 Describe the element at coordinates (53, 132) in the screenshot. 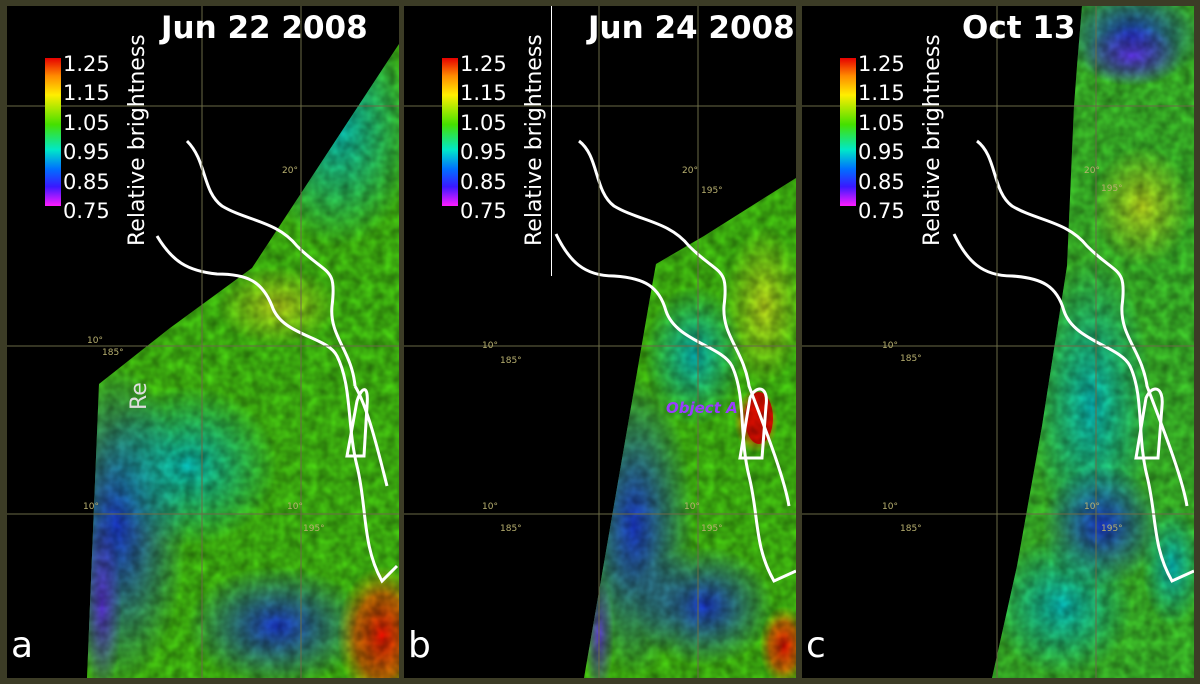

I see `colorbar-a` at that location.